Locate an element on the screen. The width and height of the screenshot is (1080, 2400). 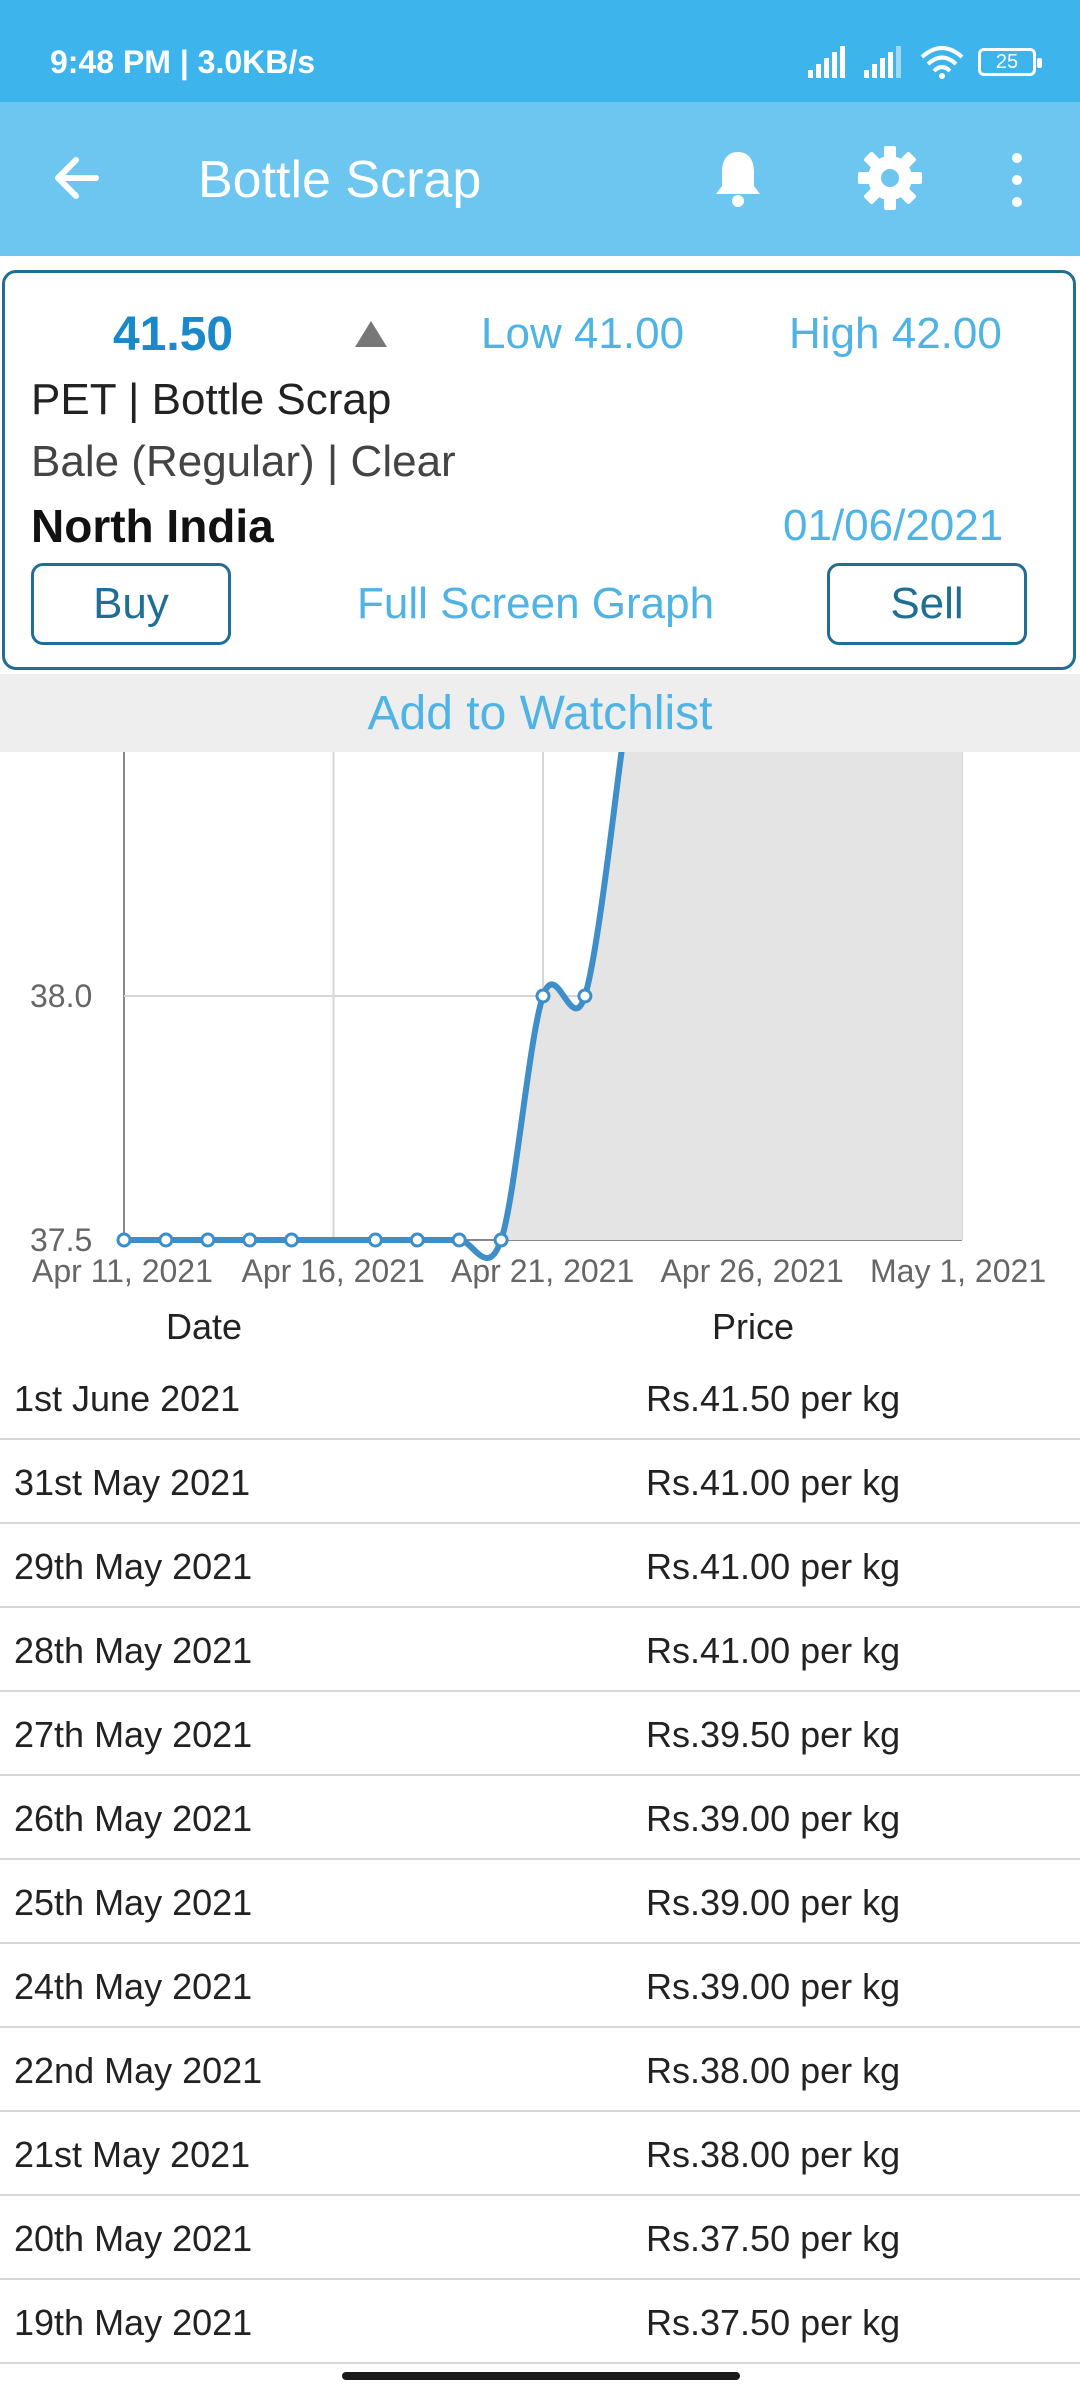
low-price: Low 41.00 is located at coordinates (583, 333).